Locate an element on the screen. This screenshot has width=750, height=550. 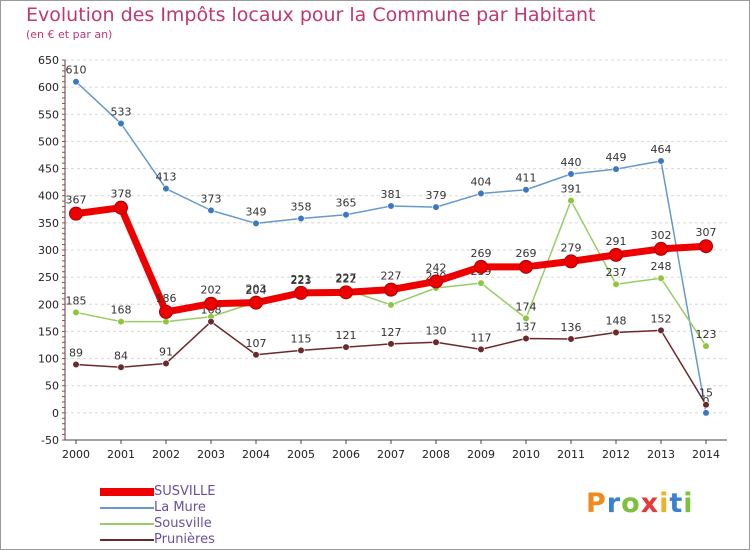
y-tick-label: 650 is located at coordinates (48, 60).